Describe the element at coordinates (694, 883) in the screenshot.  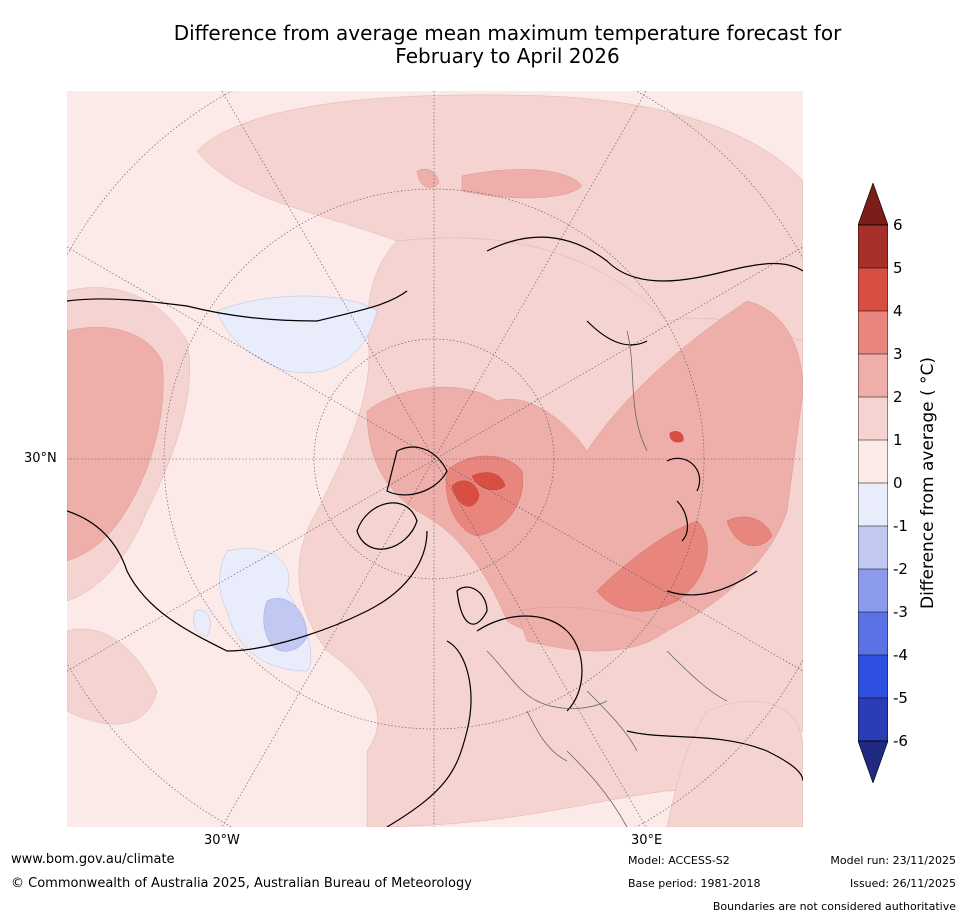
I see `base-period-info: Base period: 1981-2018` at that location.